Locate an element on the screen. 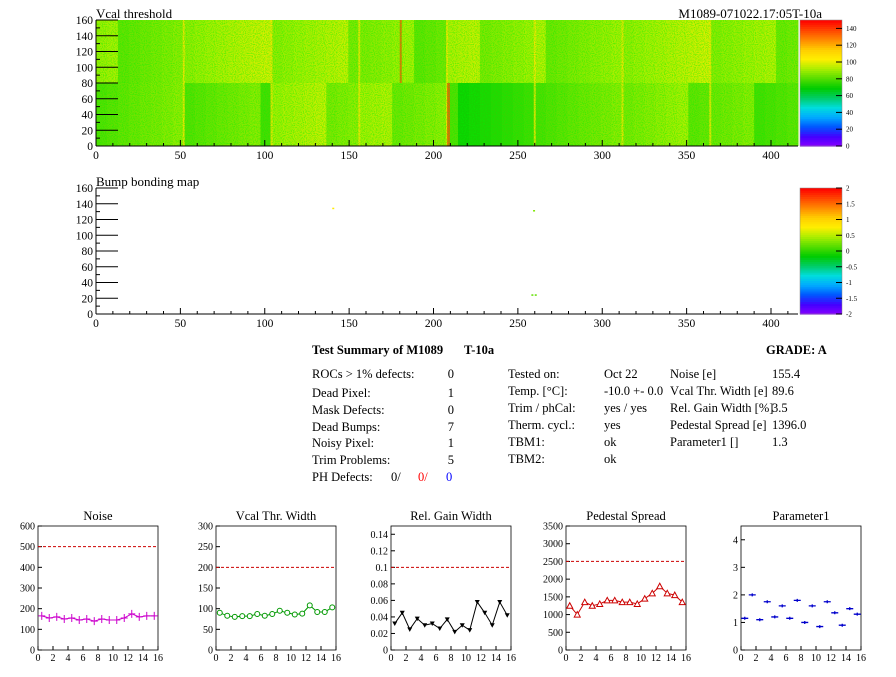 The width and height of the screenshot is (896, 677). colorscale-label: -0.5 is located at coordinates (852, 267).